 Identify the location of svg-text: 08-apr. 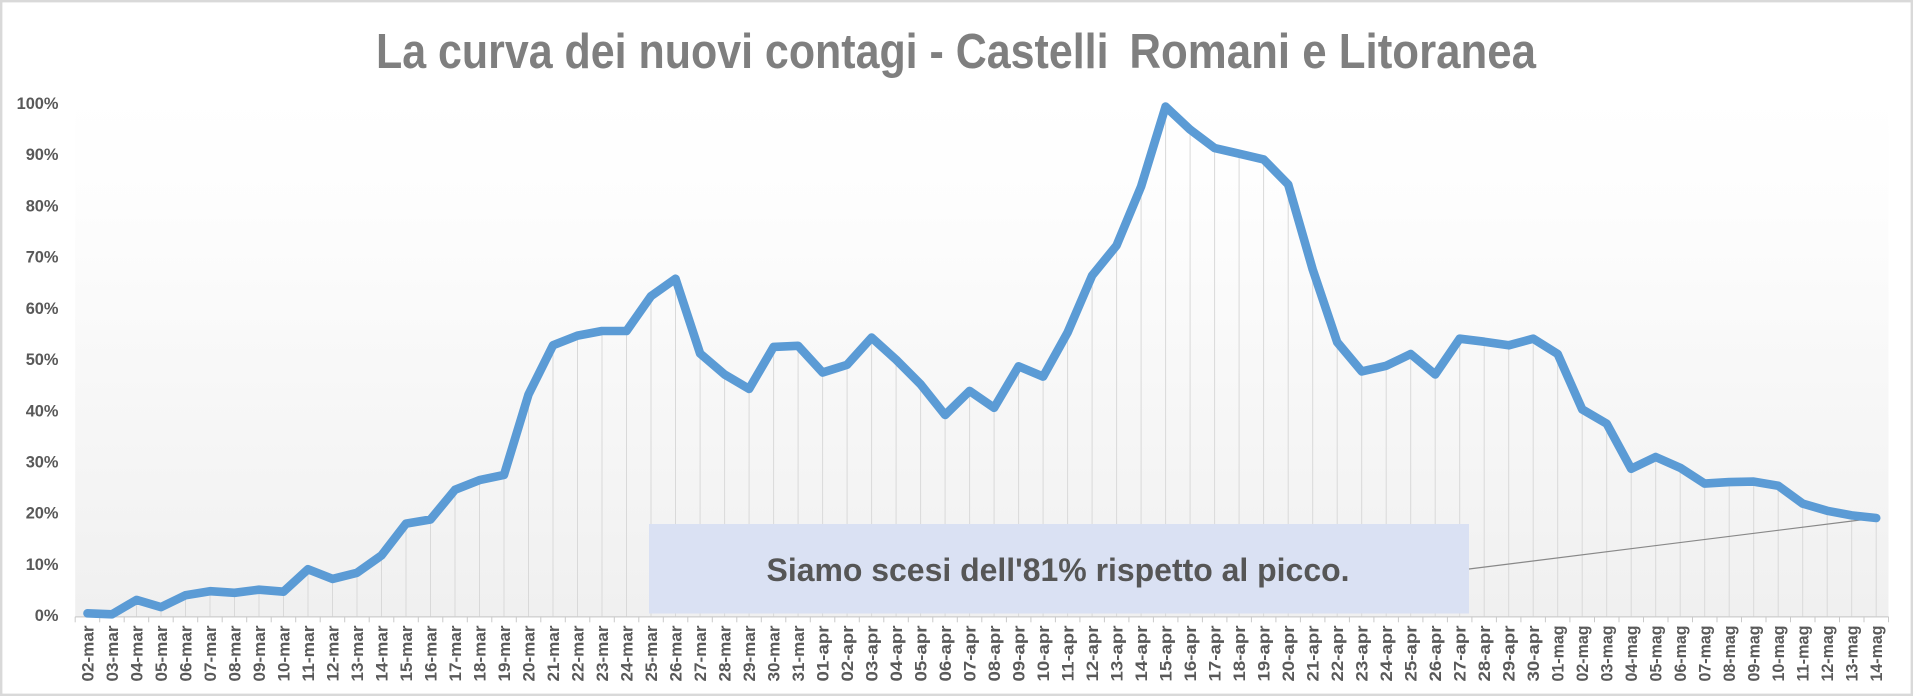
(995, 653).